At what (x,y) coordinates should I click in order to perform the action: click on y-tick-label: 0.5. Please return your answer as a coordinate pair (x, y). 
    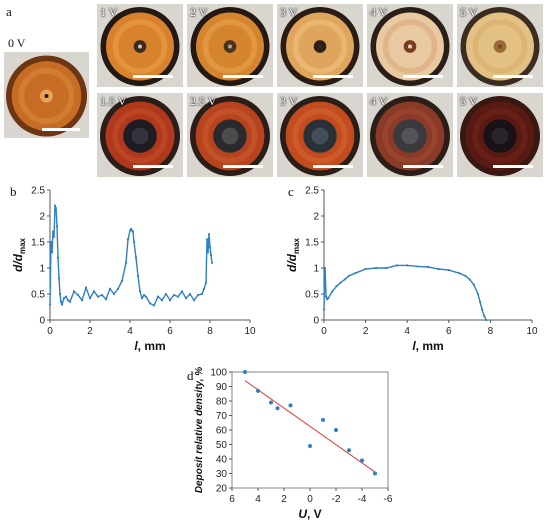
    Looking at the image, I should click on (38, 295).